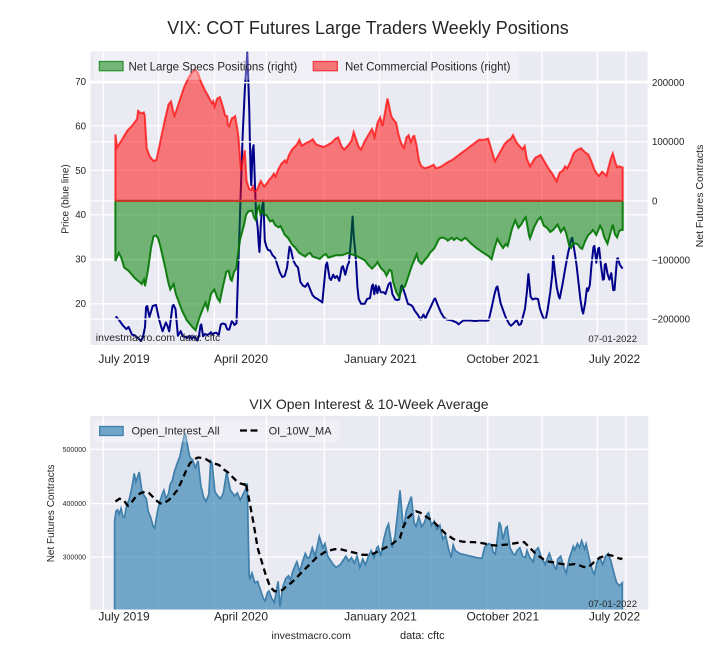 The height and width of the screenshot is (660, 720). Describe the element at coordinates (176, 432) in the screenshot. I see `svg-text: Open_Interest_All` at that location.